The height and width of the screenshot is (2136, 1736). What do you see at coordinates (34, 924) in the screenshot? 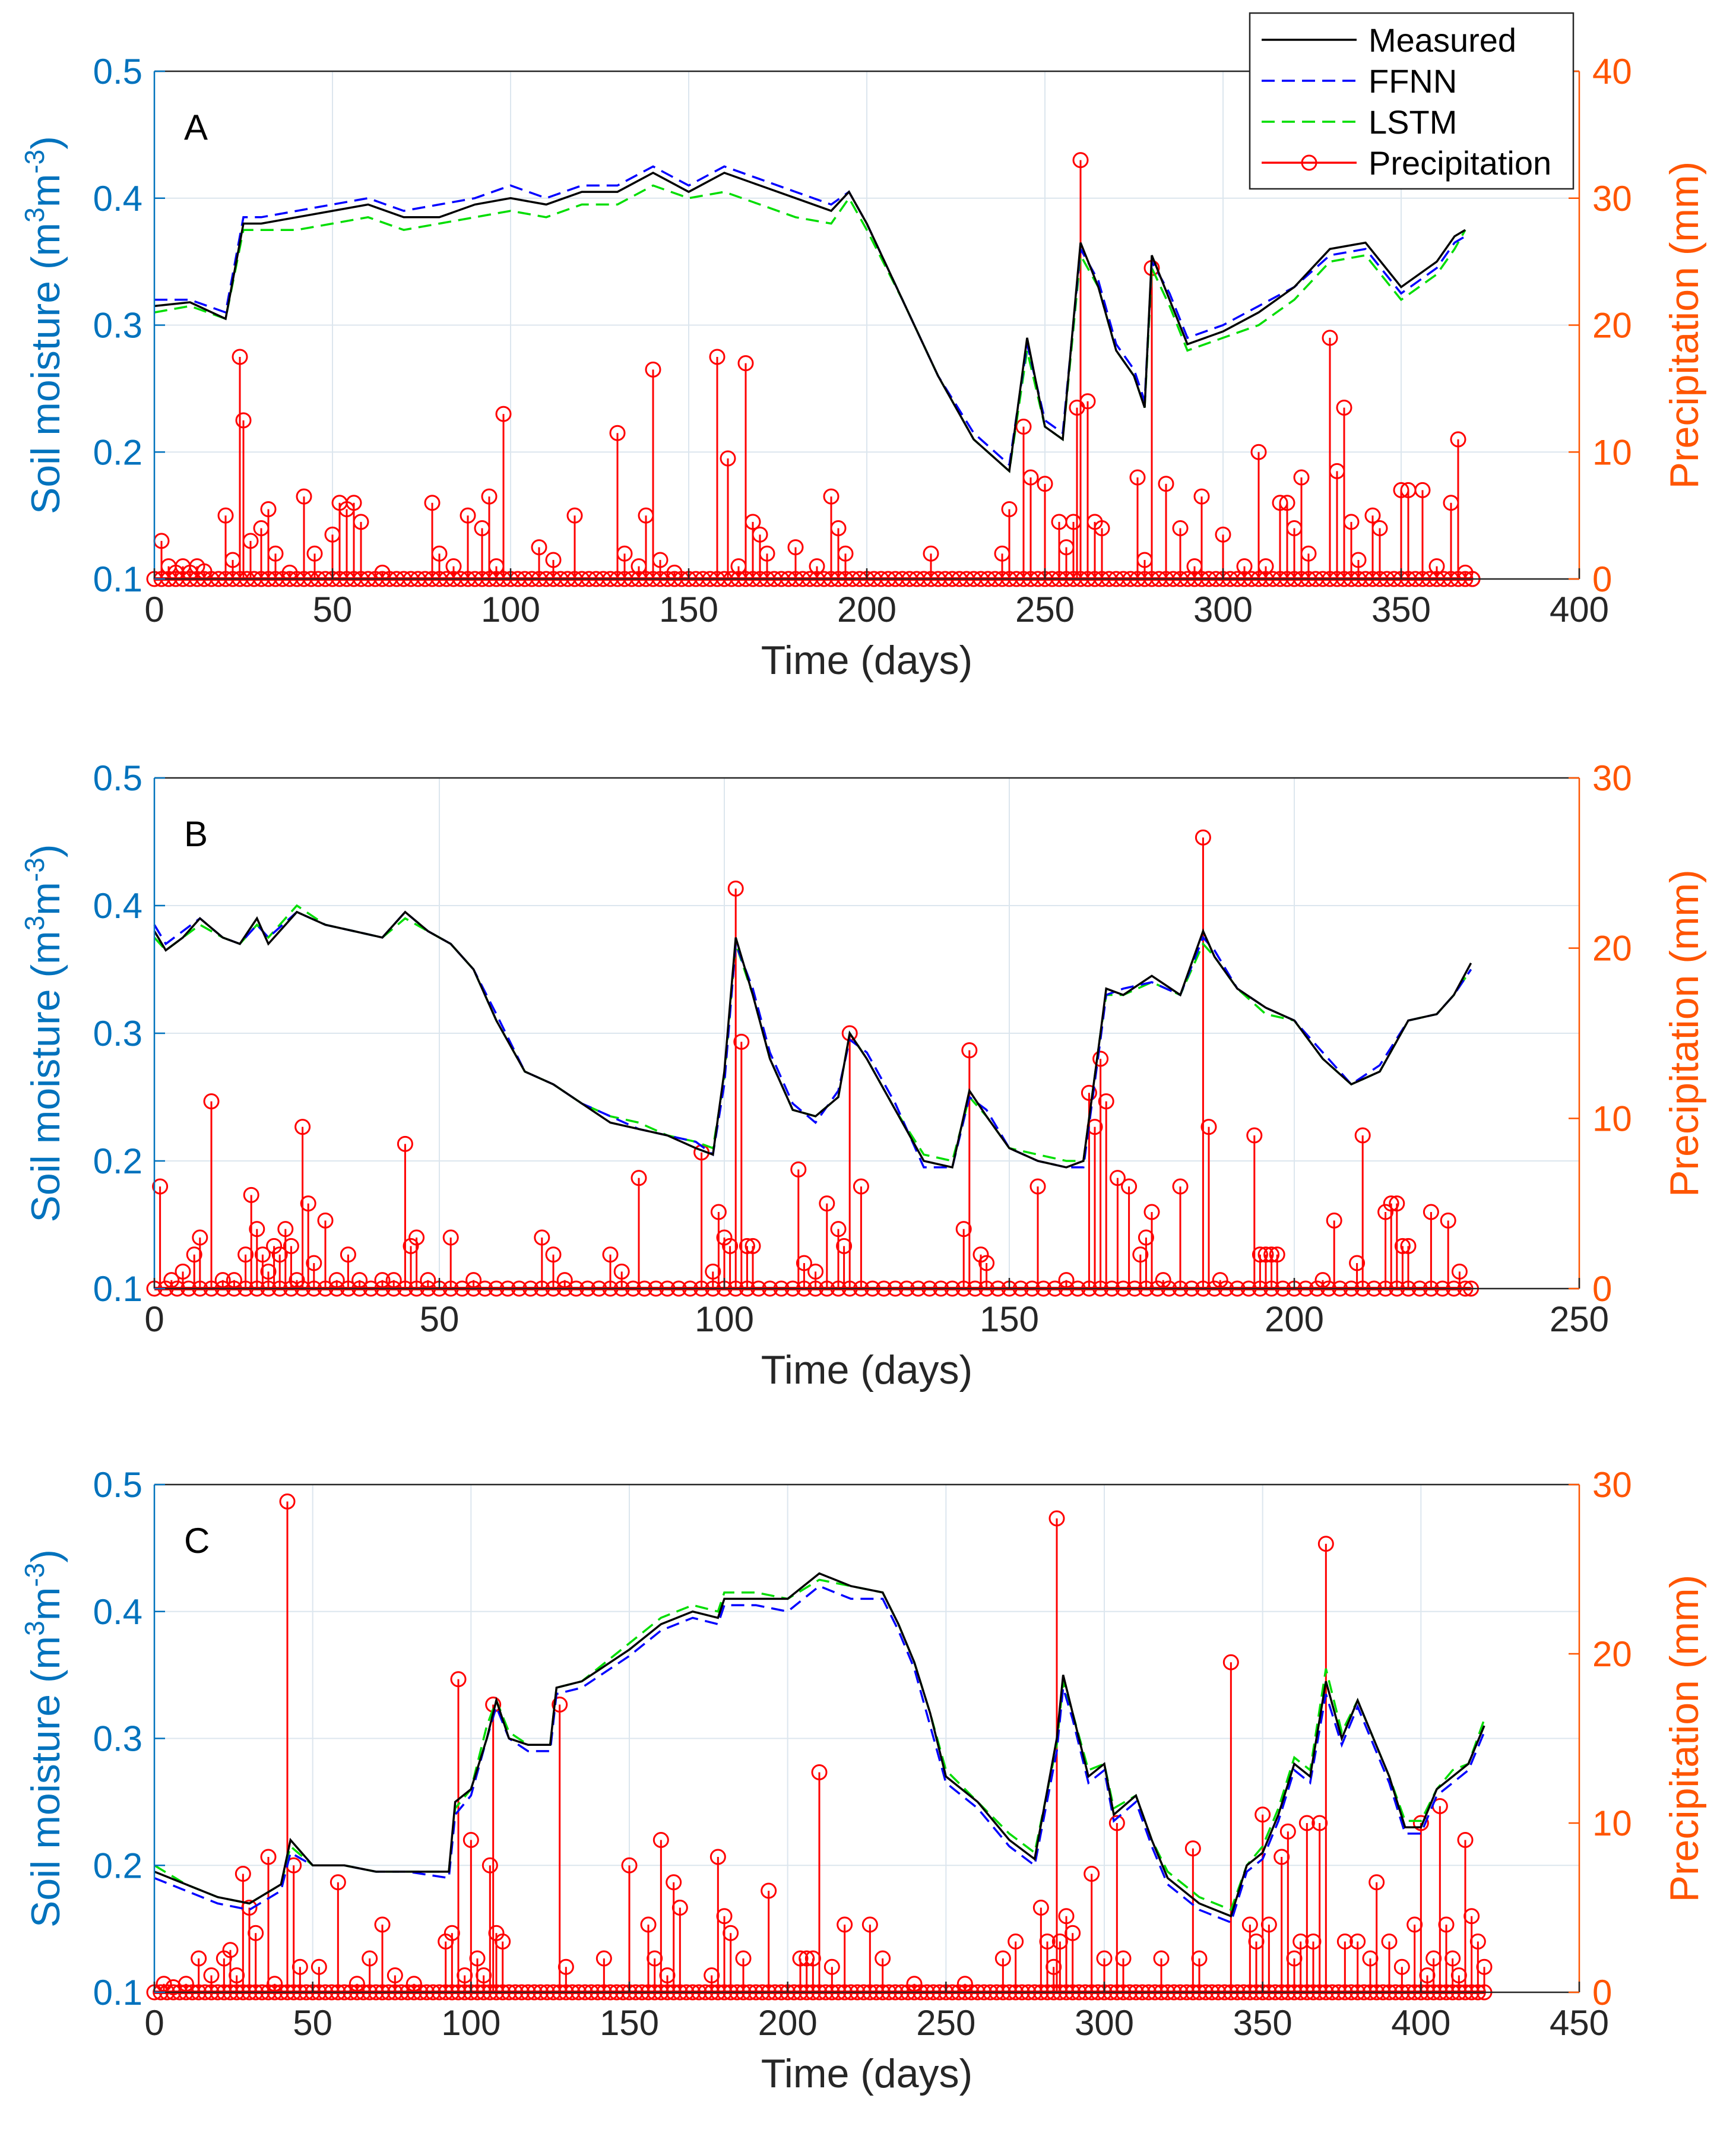
I see `y-left-label-sup: 3` at bounding box center [34, 924].